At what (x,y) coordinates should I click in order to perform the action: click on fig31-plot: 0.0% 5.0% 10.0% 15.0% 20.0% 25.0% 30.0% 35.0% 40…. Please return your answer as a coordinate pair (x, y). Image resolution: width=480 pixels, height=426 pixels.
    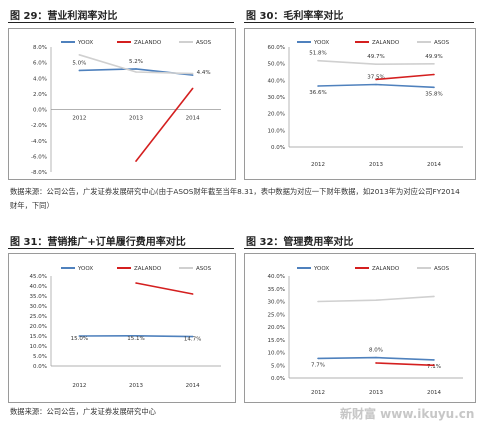
    Looking at the image, I should click on (125, 327).